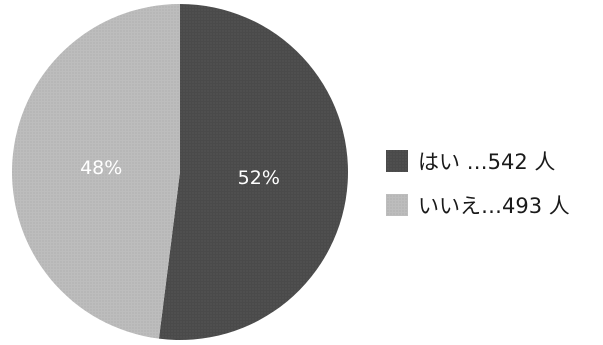  Describe the element at coordinates (259, 178) in the screenshot. I see `pie-percent-label-yes: 52%` at that location.